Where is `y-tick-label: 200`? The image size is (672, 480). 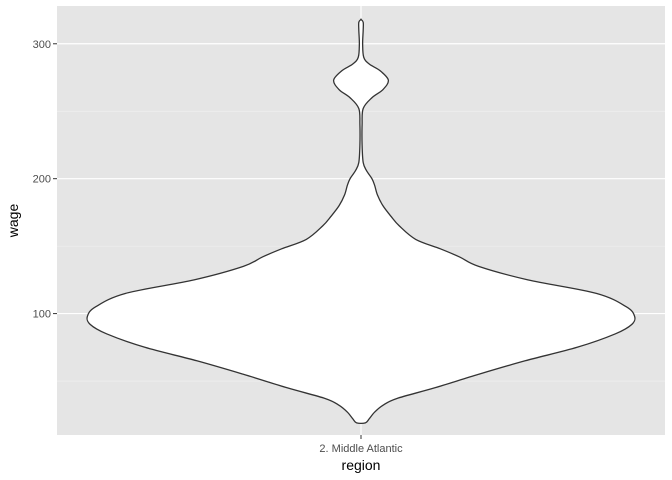 y-tick-label: 200 is located at coordinates (42, 180).